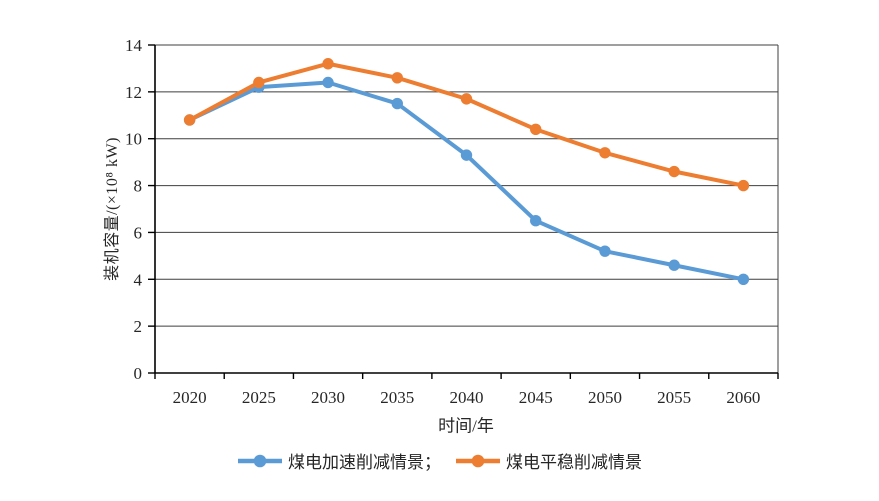  Describe the element at coordinates (467, 397) in the screenshot. I see `x-tick-label: 2040` at that location.